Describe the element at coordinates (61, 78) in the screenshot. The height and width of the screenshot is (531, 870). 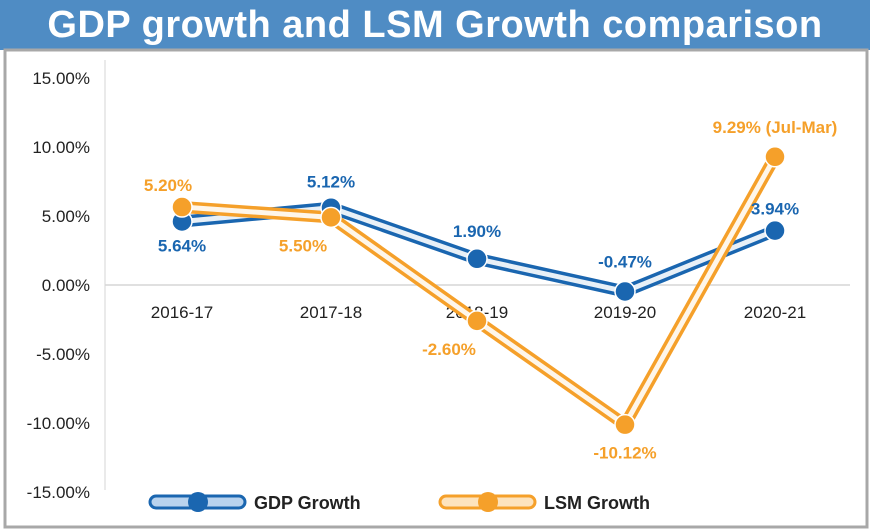
I see `y-tick-label: 15.00%` at that location.